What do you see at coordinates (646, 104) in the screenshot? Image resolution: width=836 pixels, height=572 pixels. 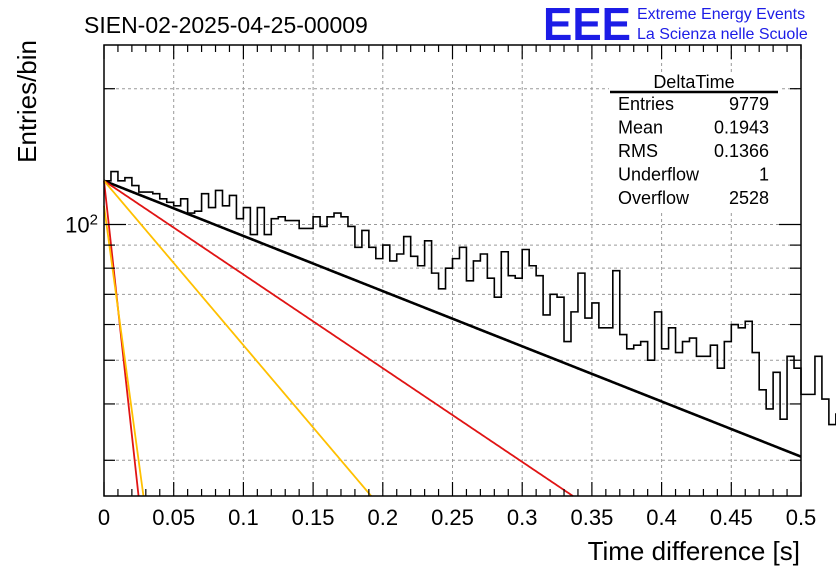 I see `stats-label-entries: Entries` at bounding box center [646, 104].